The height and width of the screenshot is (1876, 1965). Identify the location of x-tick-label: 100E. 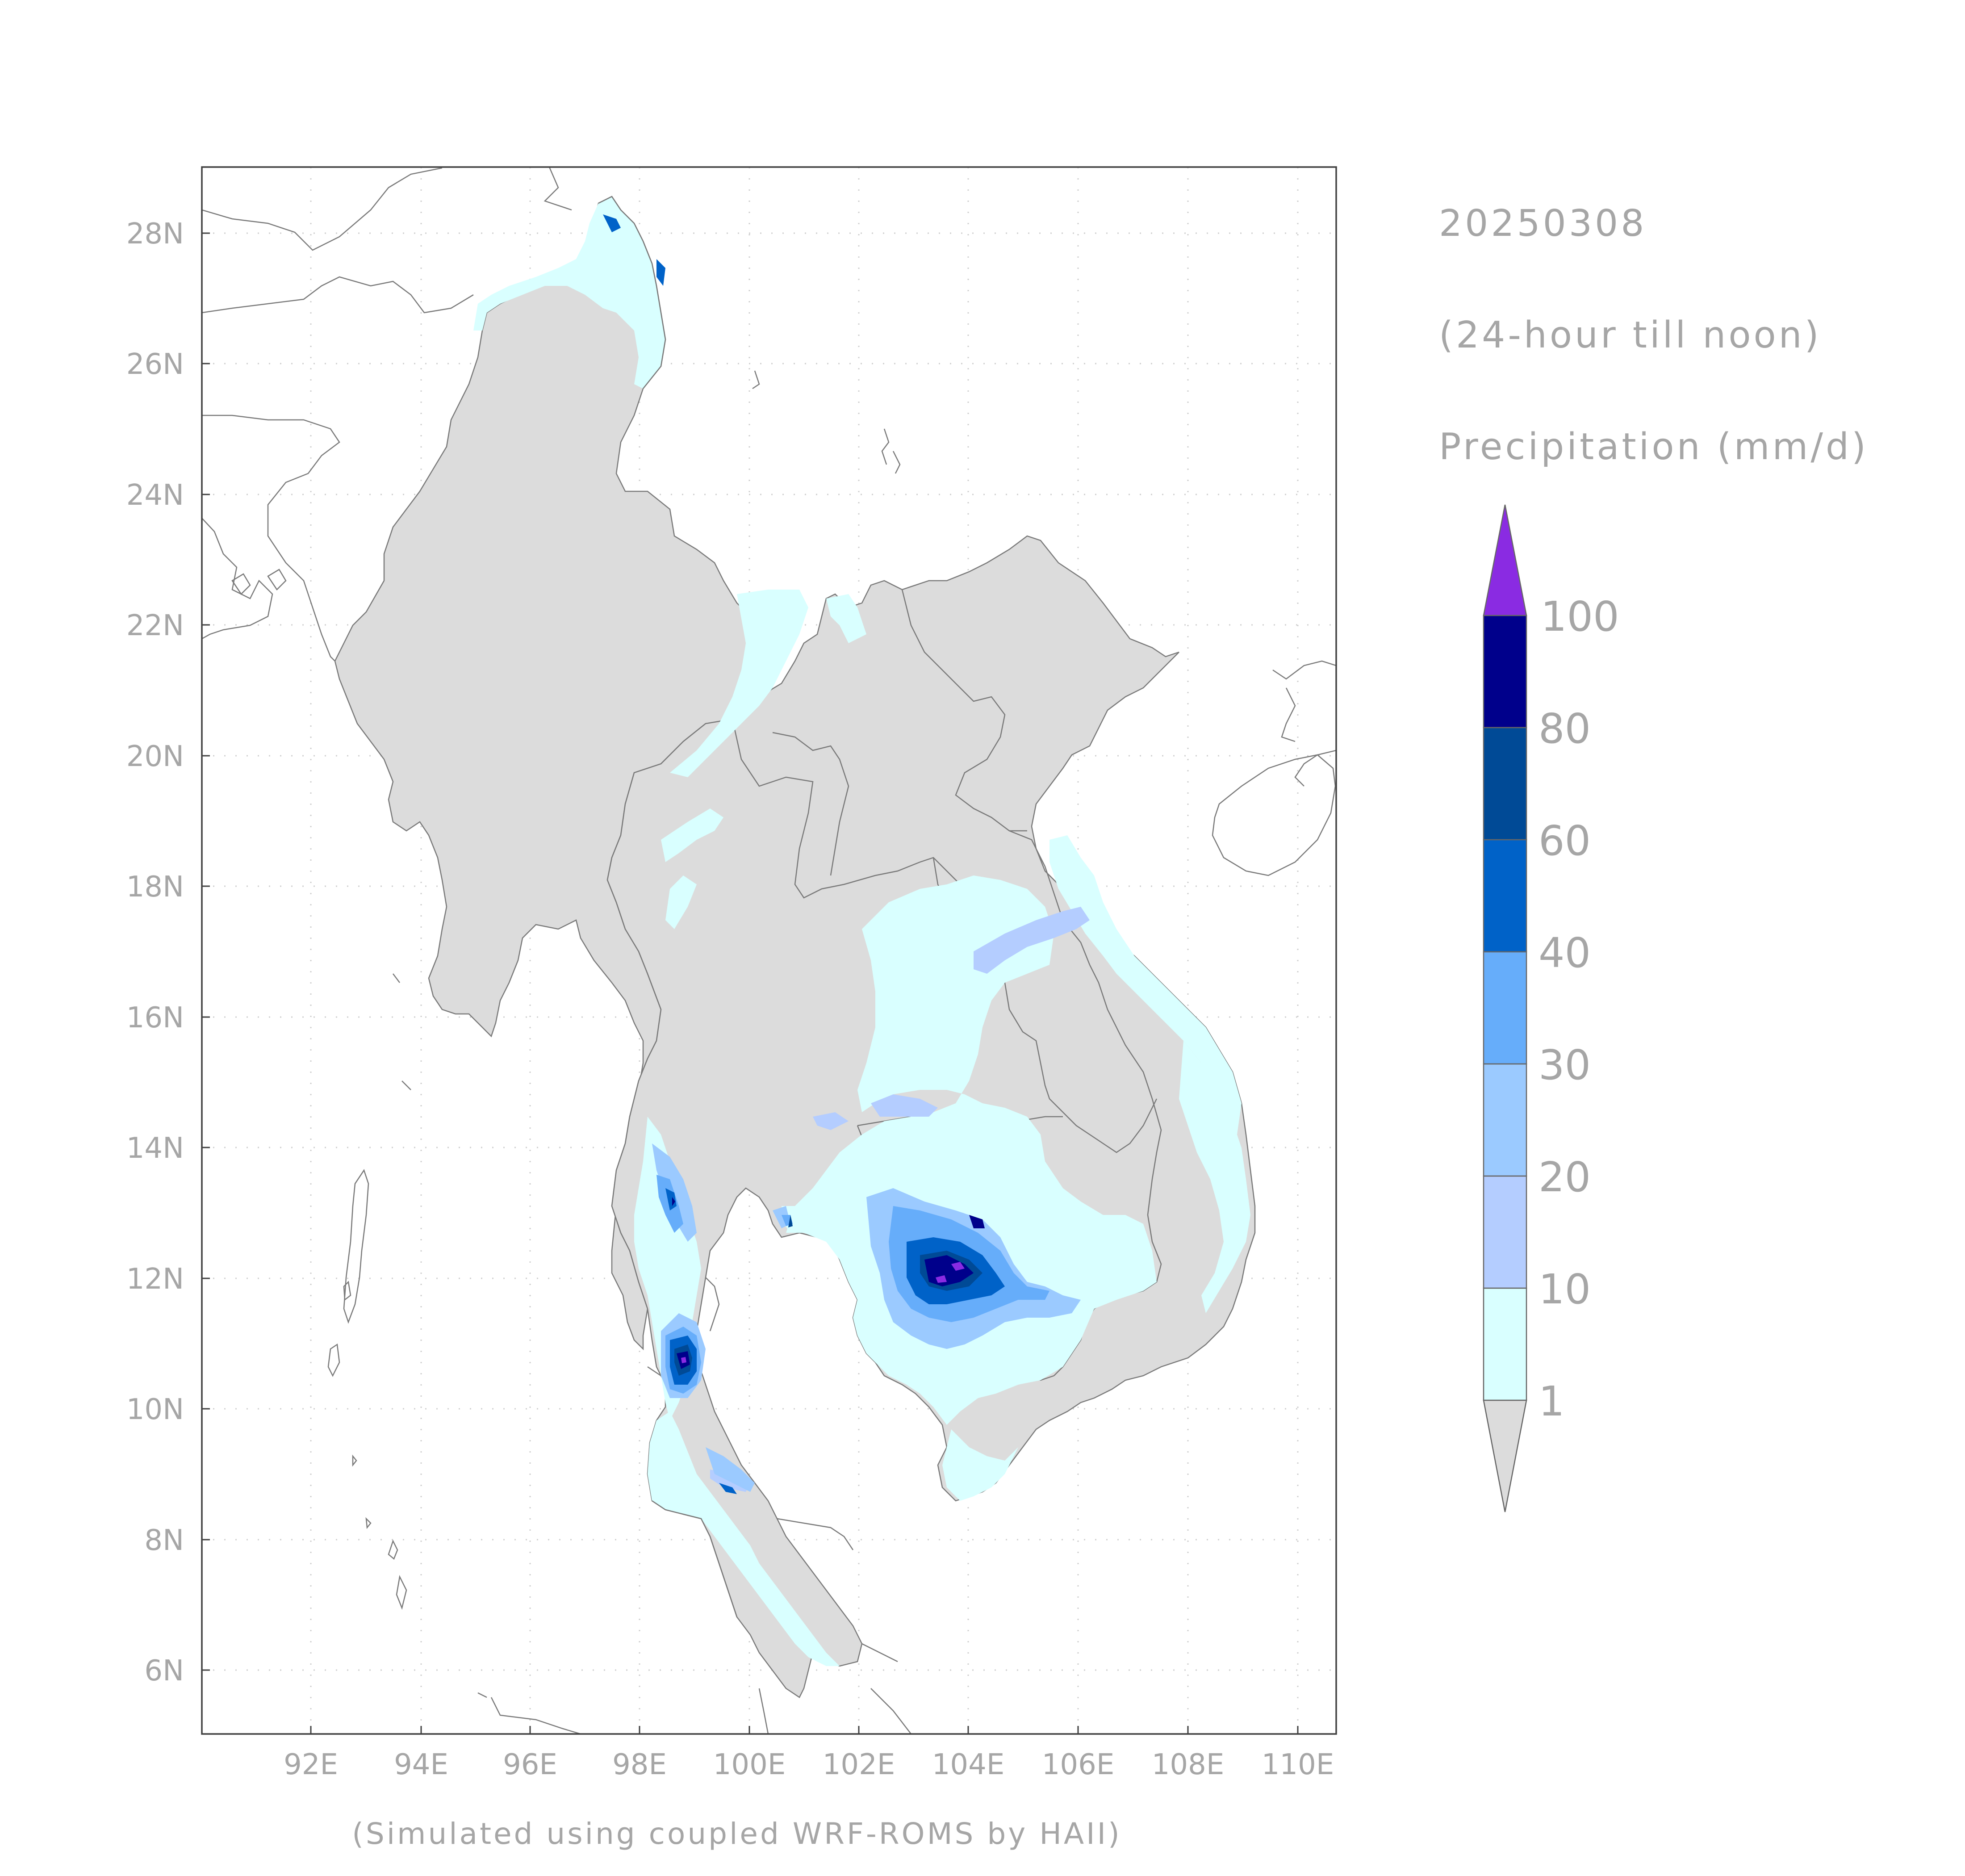
(749, 1764).